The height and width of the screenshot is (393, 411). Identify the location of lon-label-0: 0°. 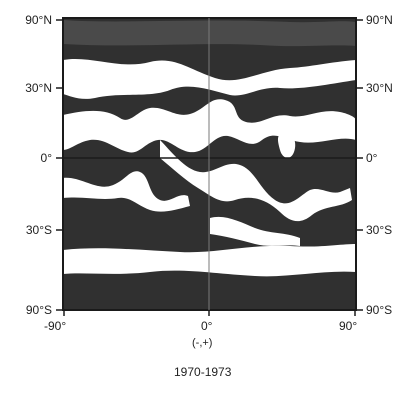
(207, 326).